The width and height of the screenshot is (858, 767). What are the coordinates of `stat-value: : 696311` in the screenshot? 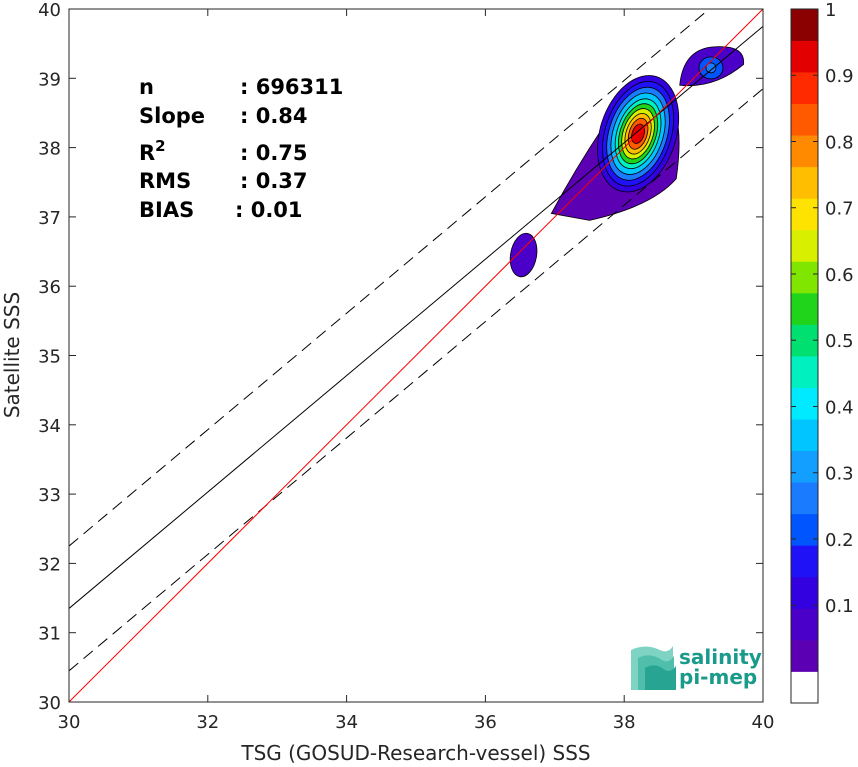 It's located at (291, 87).